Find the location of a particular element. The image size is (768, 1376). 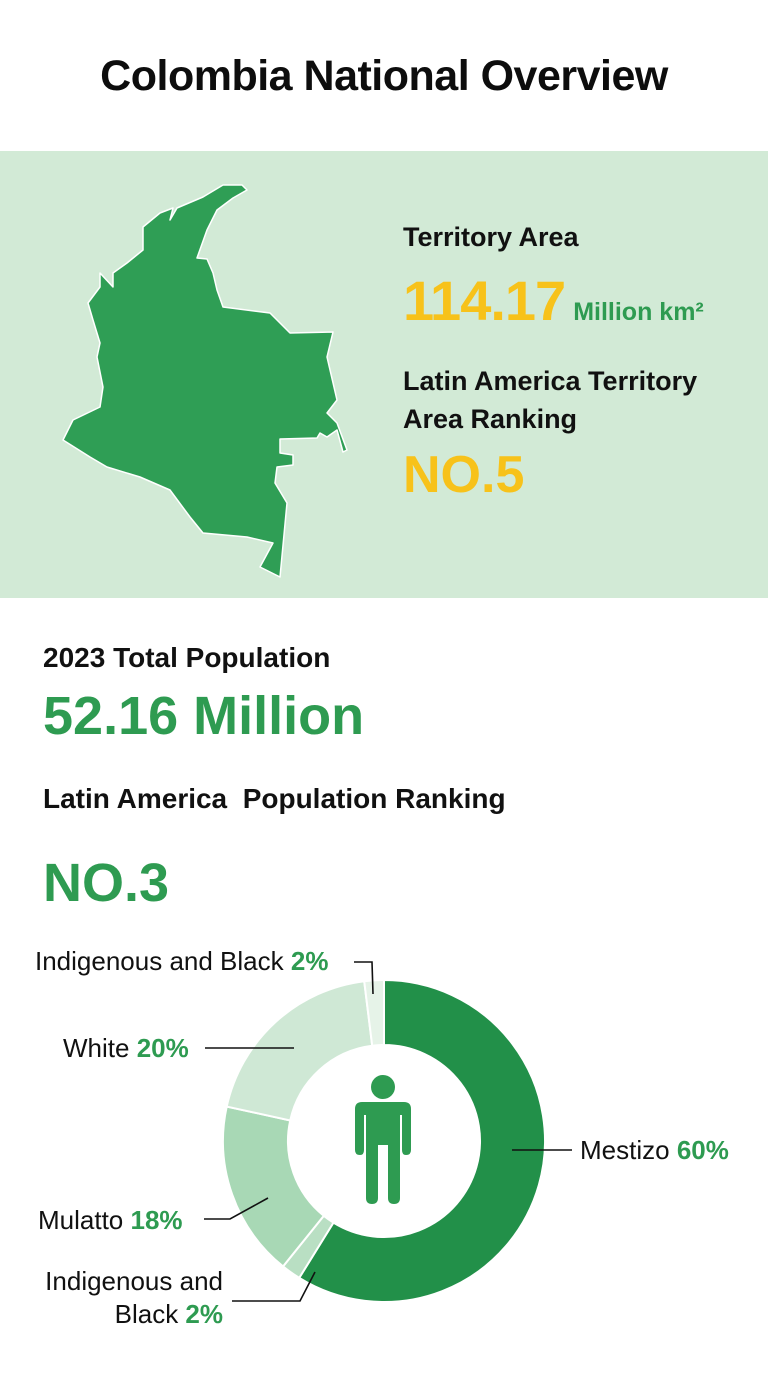

legend-indigenous-black-top: Indigenous and Black 2% is located at coordinates (181, 961).